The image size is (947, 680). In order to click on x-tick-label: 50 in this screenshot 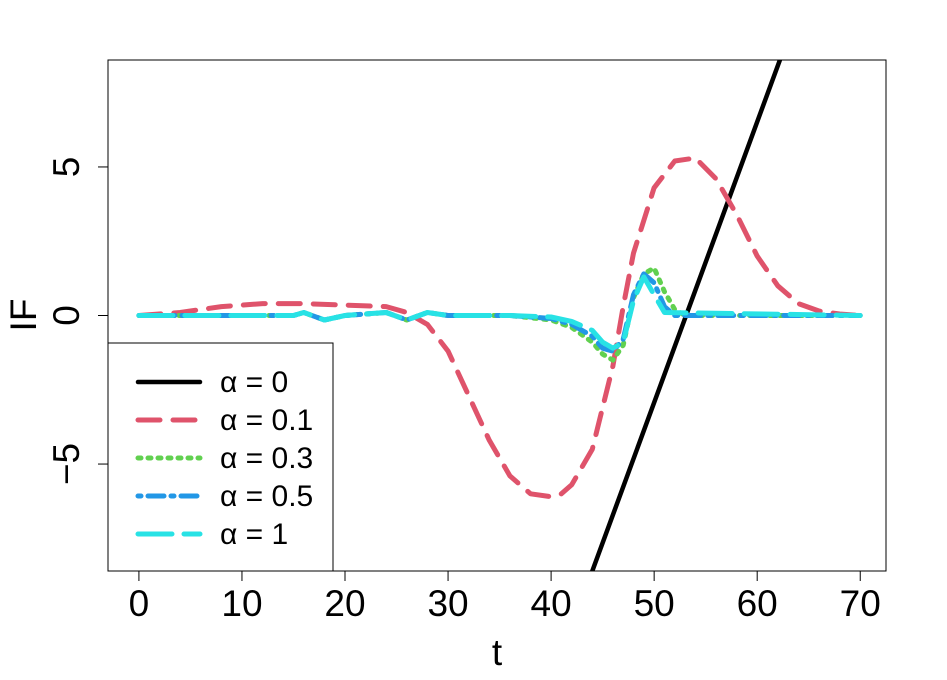, I will do `click(654, 603)`.